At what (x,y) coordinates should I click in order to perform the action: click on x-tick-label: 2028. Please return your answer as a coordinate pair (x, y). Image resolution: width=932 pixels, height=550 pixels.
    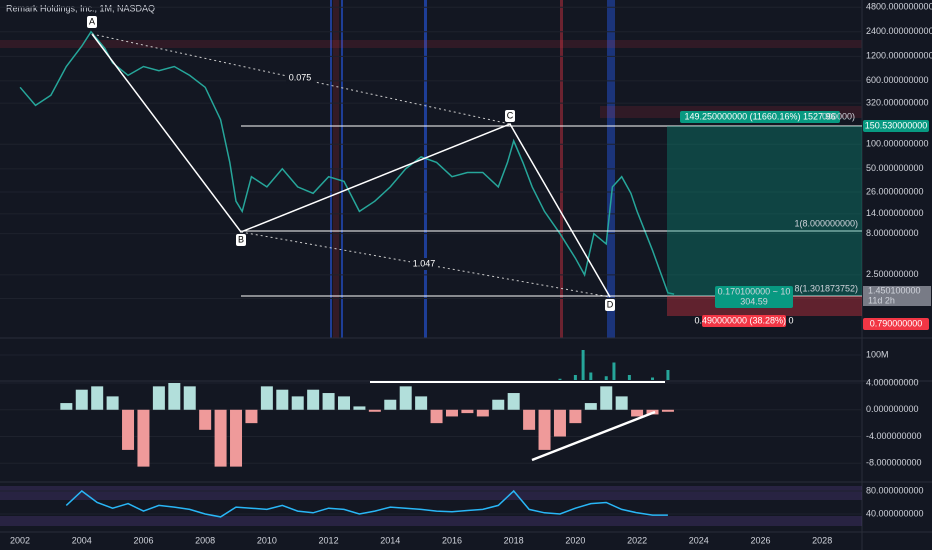
    Looking at the image, I should click on (822, 540).